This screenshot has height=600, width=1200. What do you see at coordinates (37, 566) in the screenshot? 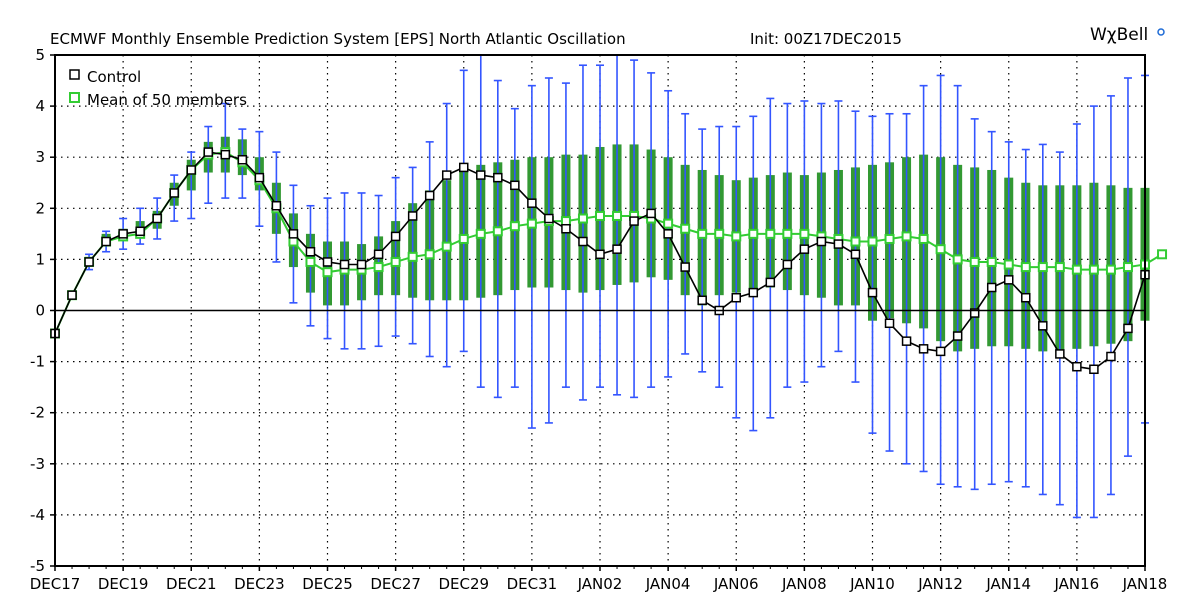
I see `y-tick-label: -5` at bounding box center [37, 566].